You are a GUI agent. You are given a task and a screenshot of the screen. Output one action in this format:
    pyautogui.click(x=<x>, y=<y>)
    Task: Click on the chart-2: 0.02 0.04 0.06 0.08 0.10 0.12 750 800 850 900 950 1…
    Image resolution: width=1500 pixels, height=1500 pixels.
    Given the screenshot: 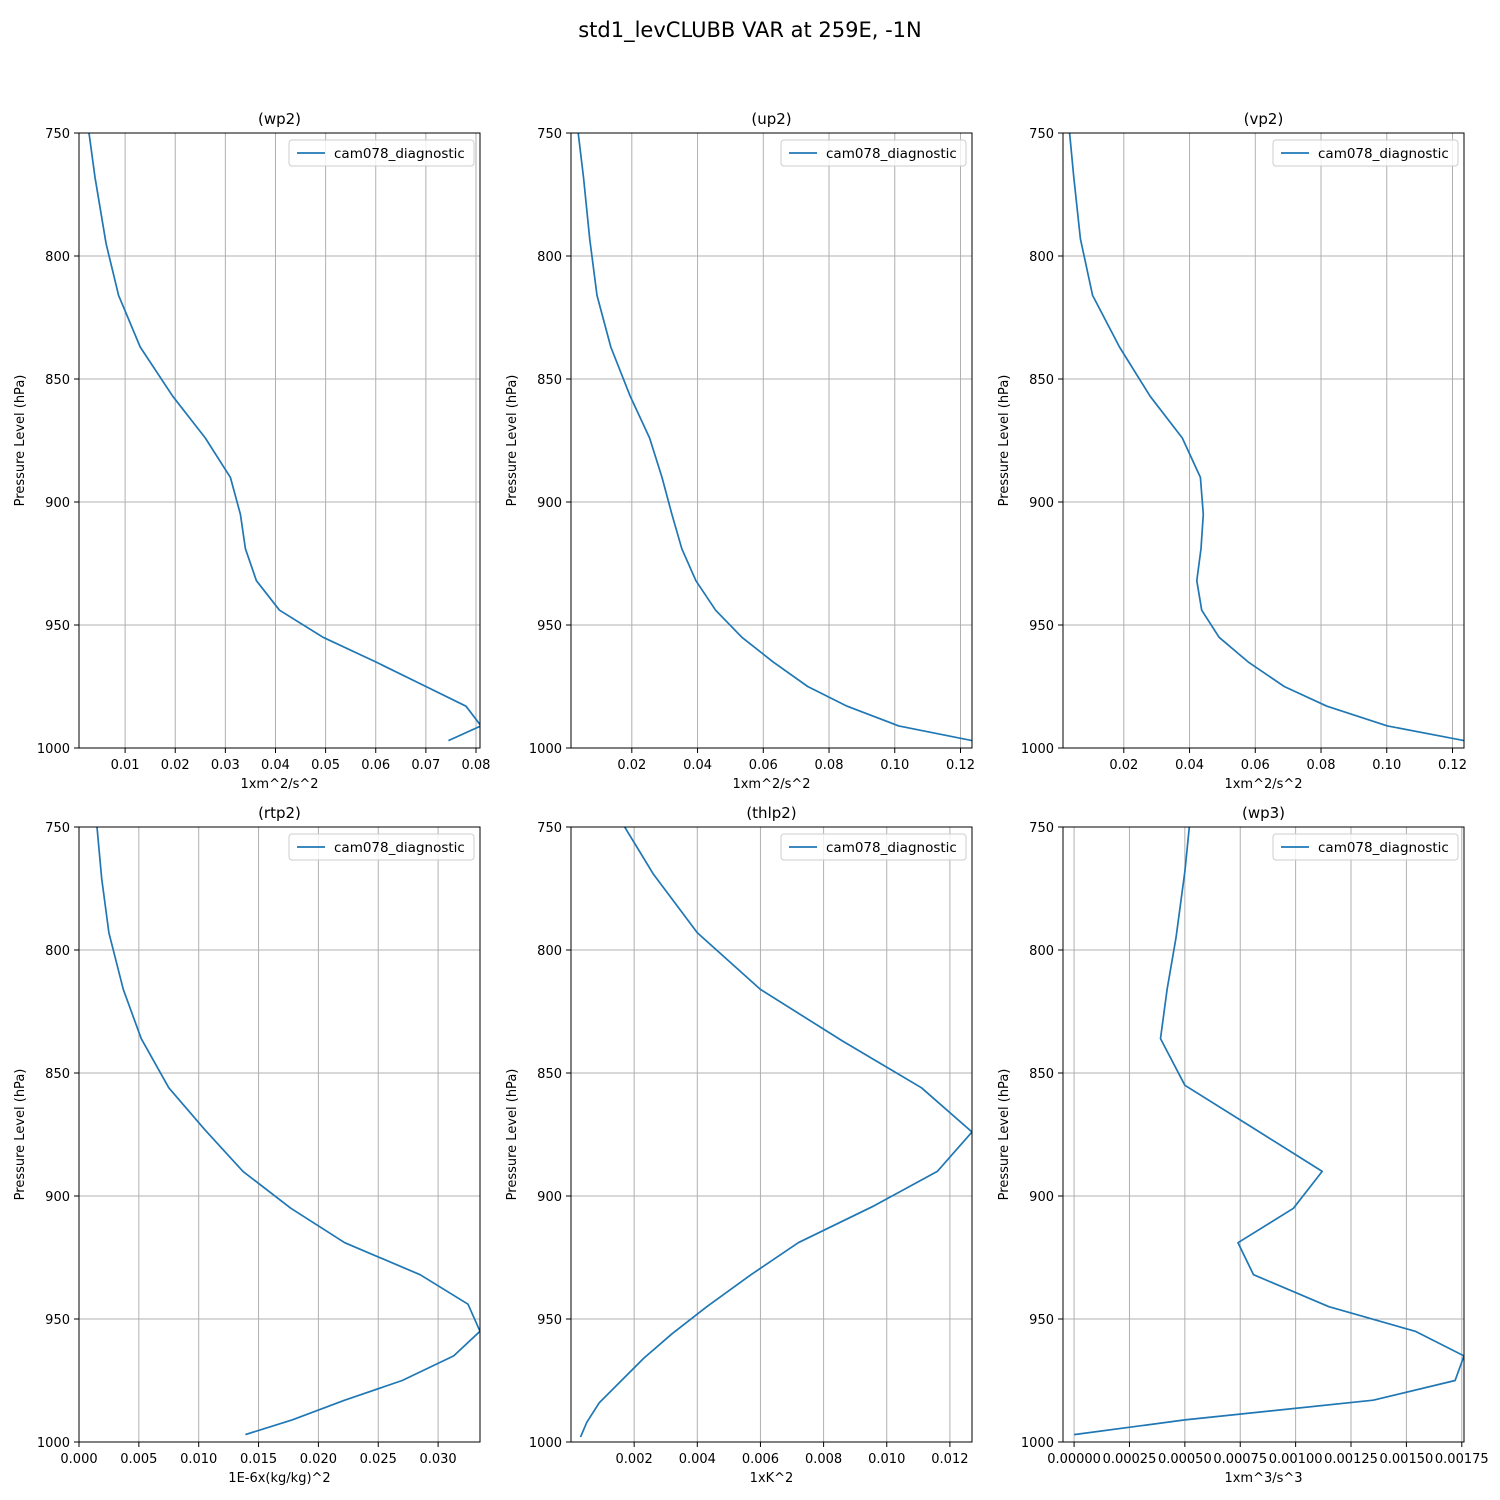 What is the action you would take?
    pyautogui.click(x=1232, y=451)
    